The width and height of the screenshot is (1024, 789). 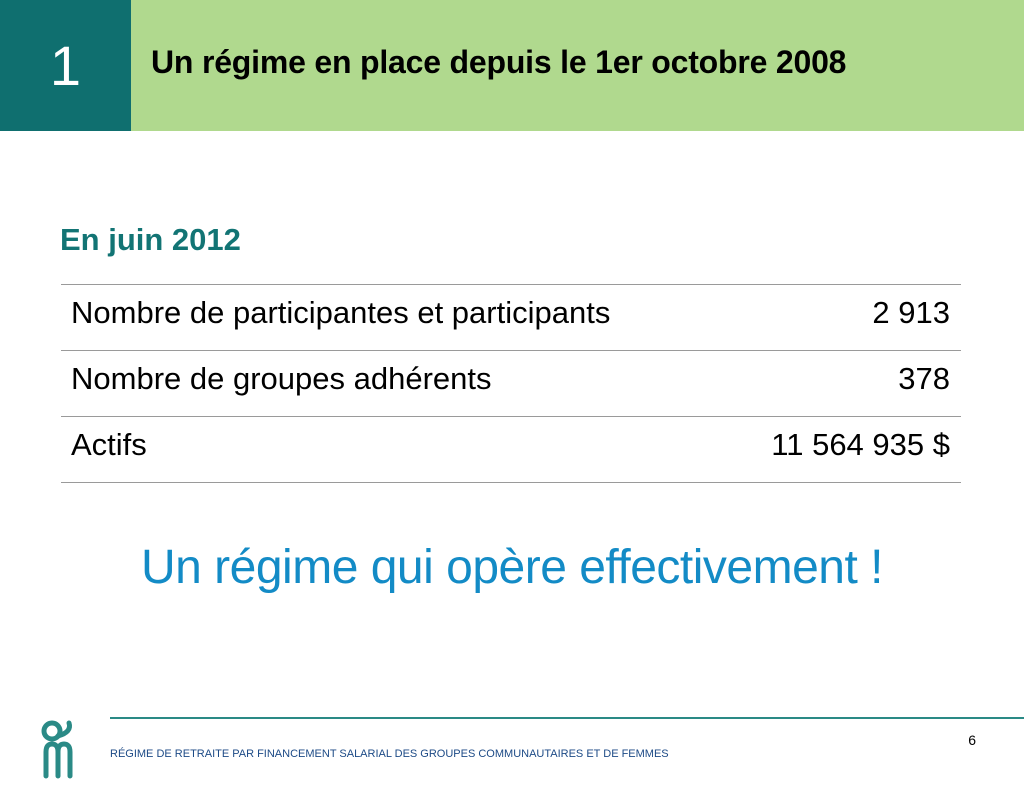 I want to click on tagline: Un régime qui opère effectivement !, so click(x=512, y=567).